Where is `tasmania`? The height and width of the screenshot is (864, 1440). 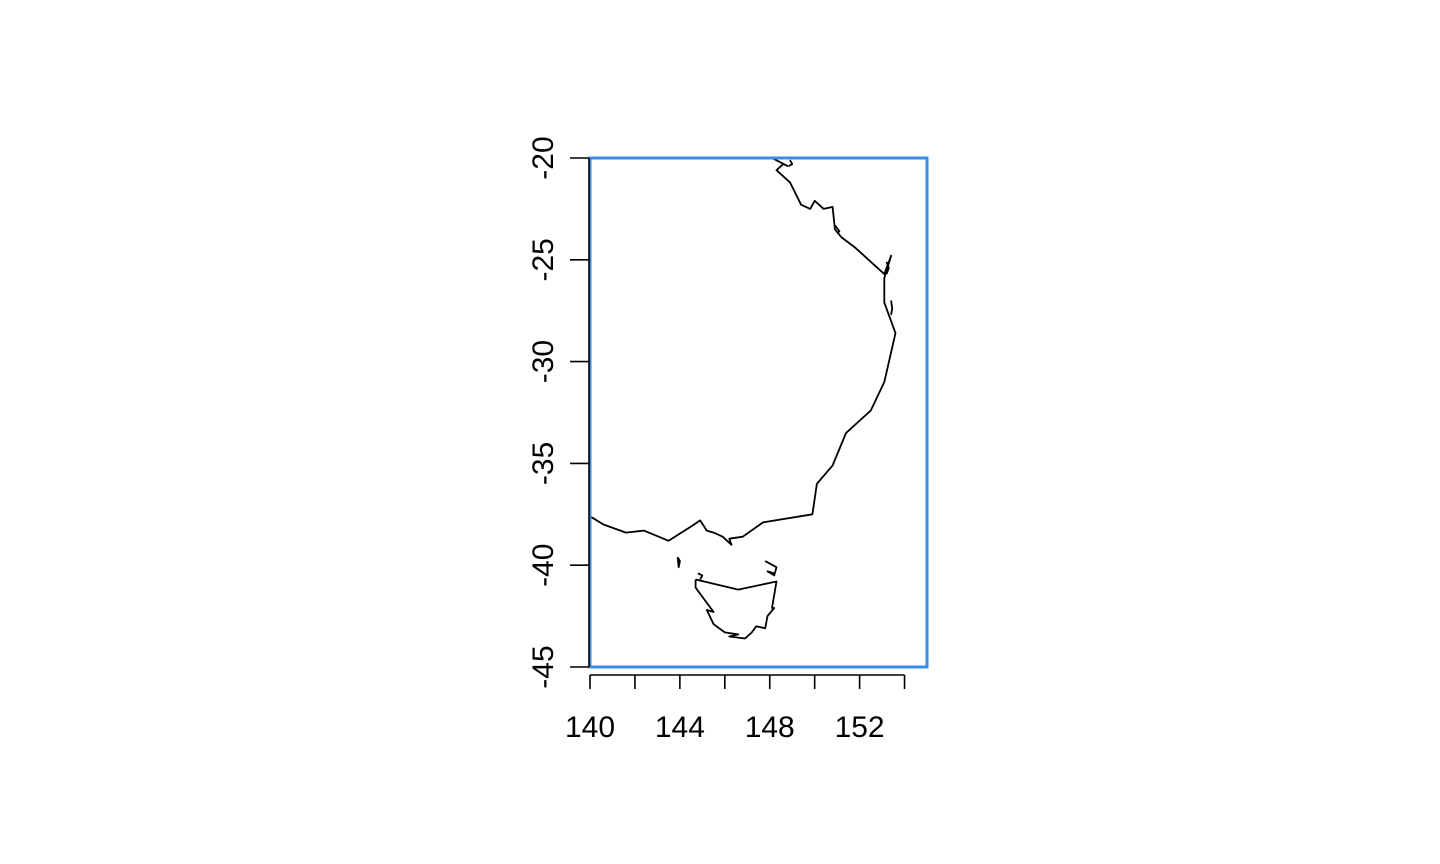 tasmania is located at coordinates (736, 609).